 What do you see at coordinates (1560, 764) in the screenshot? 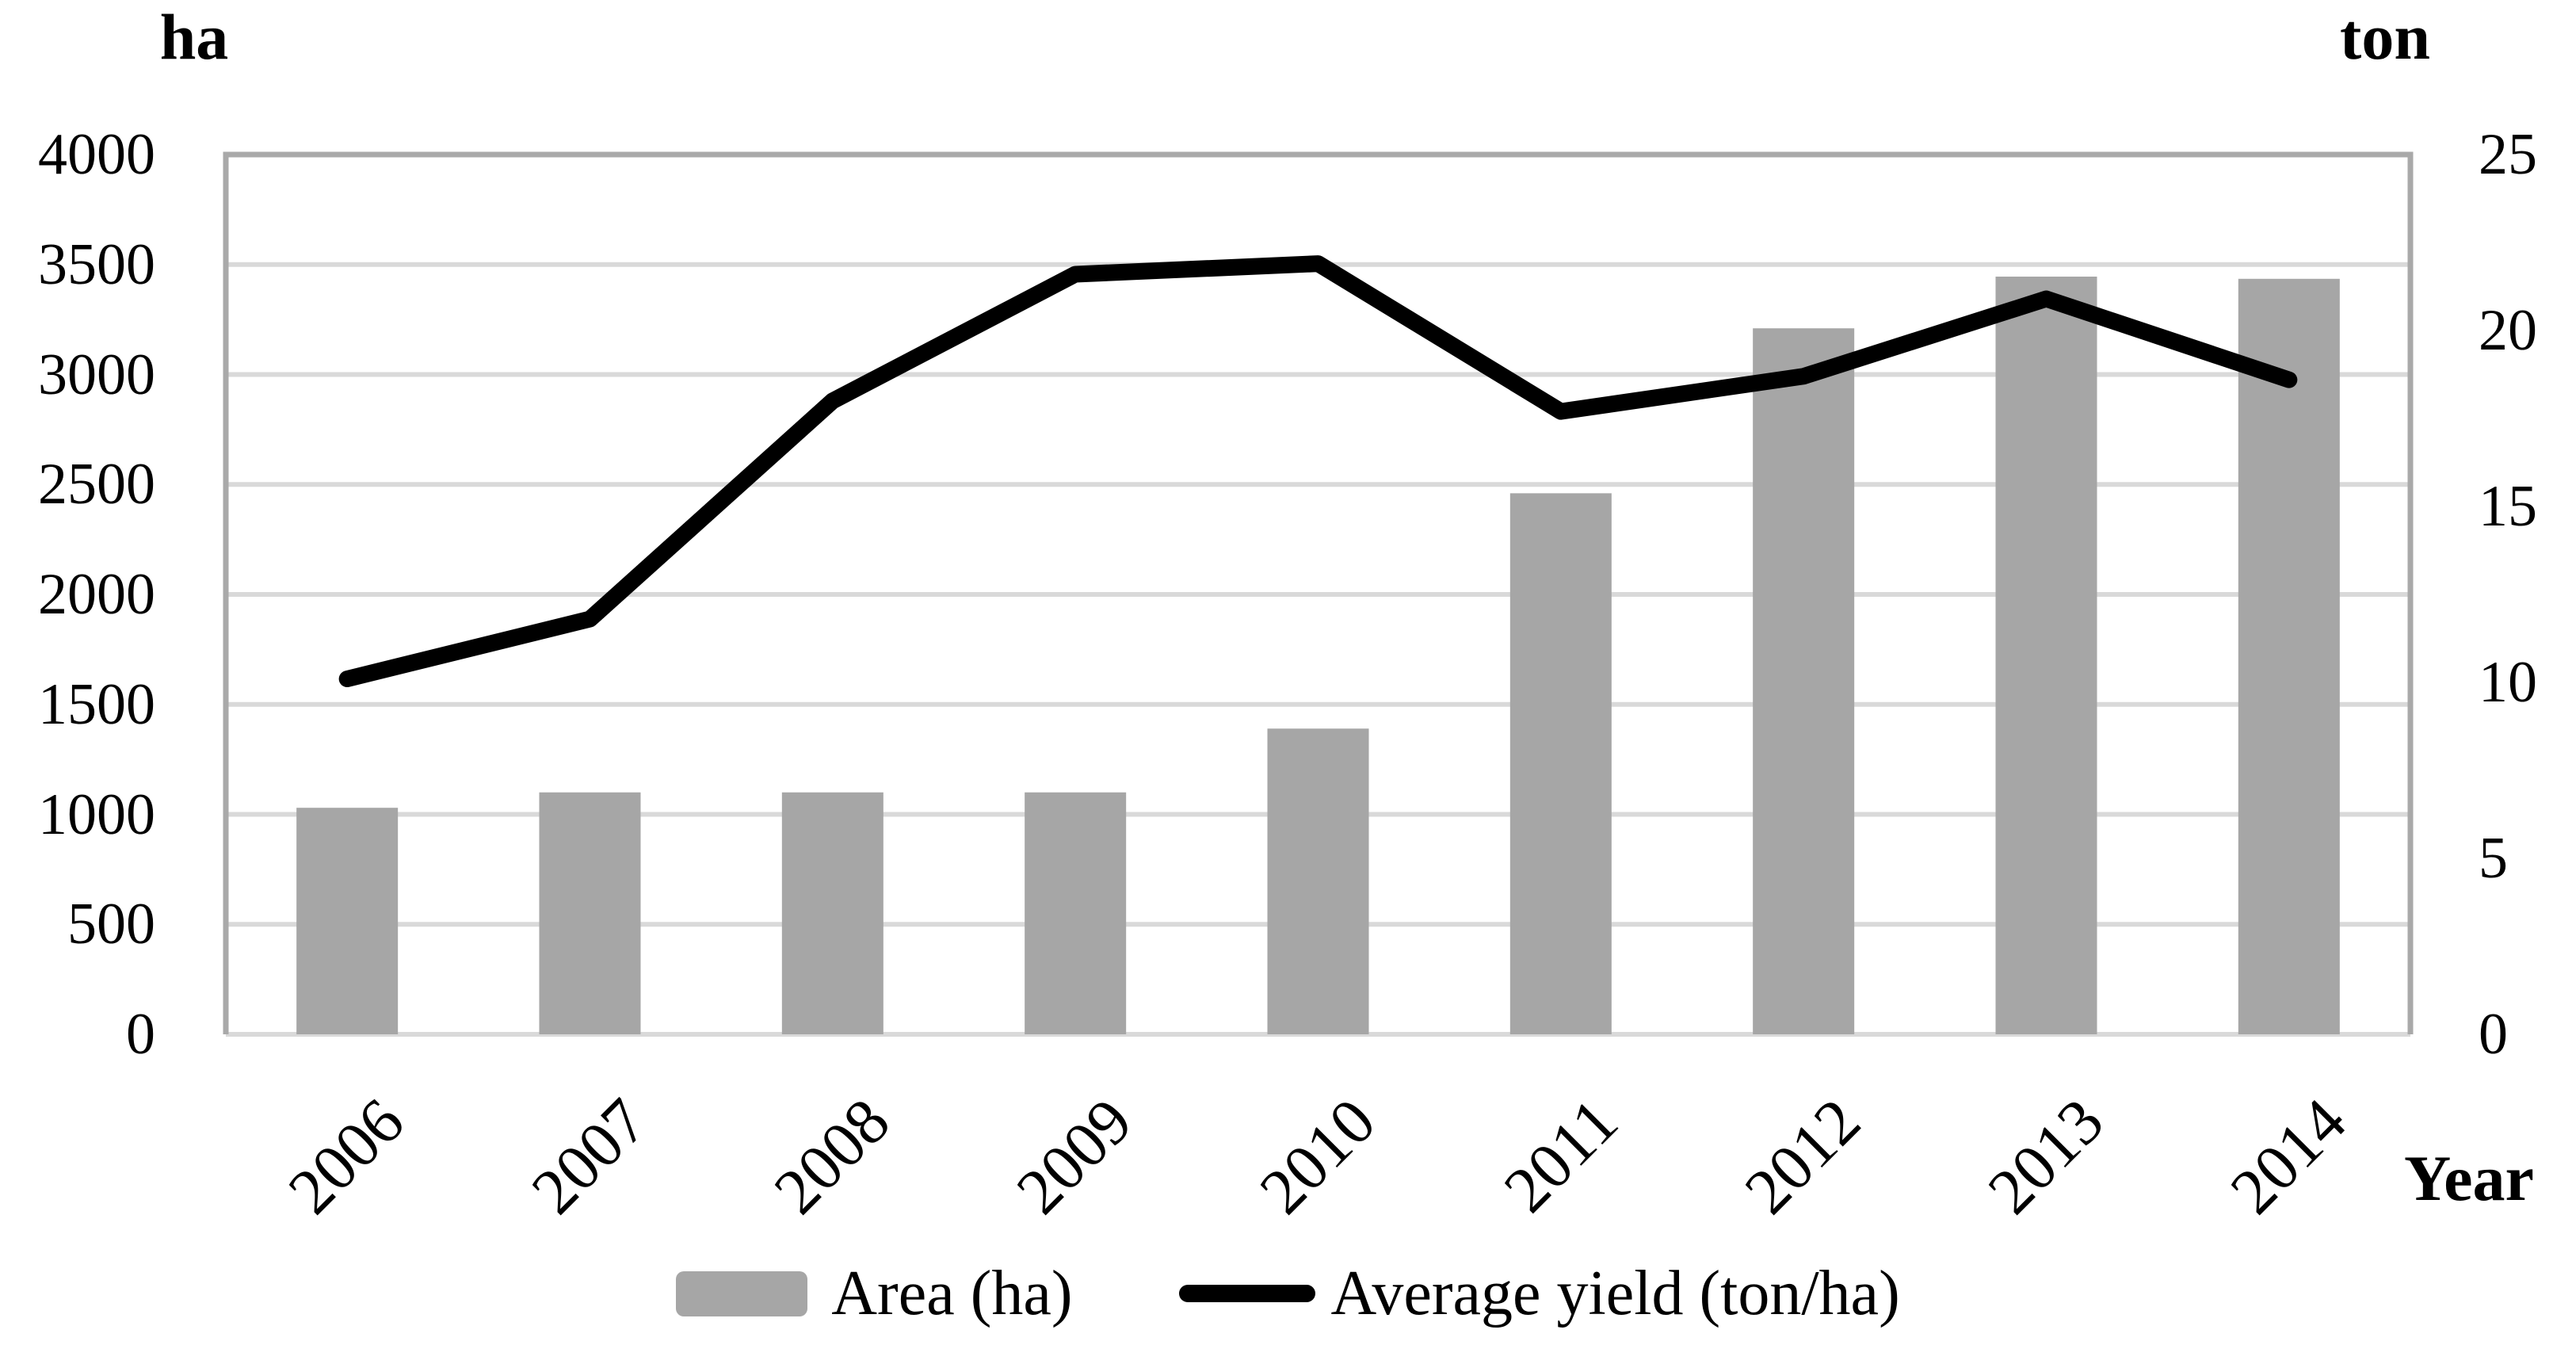
I see `bar-2011` at bounding box center [1560, 764].